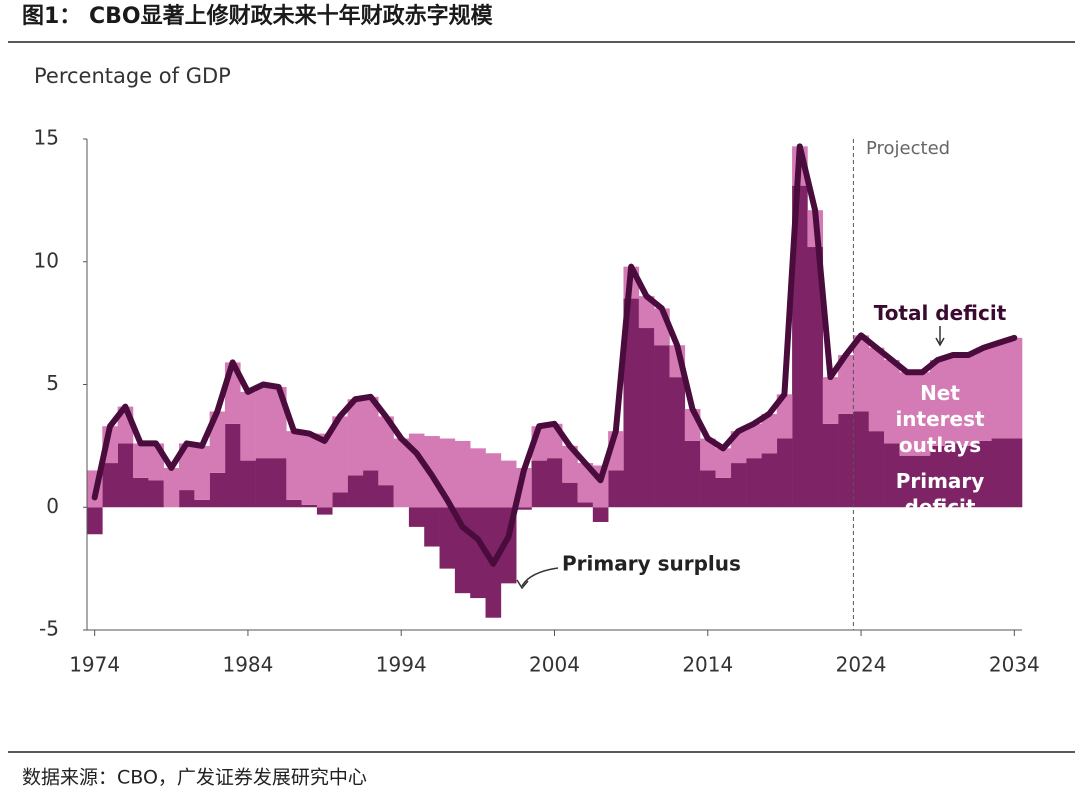  Describe the element at coordinates (194, 778) in the screenshot. I see `source: 数据来源：CBO，广发证券发展研究中心` at that location.